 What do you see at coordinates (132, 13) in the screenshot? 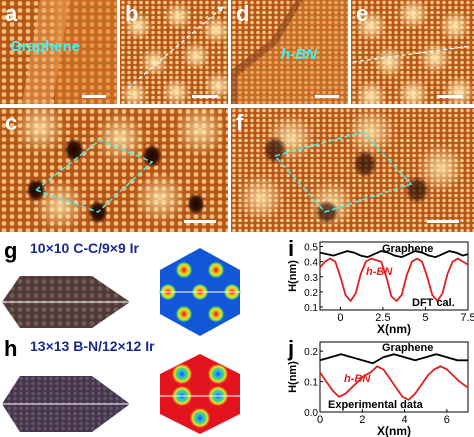
I see `panel-label-b: b` at bounding box center [132, 13].